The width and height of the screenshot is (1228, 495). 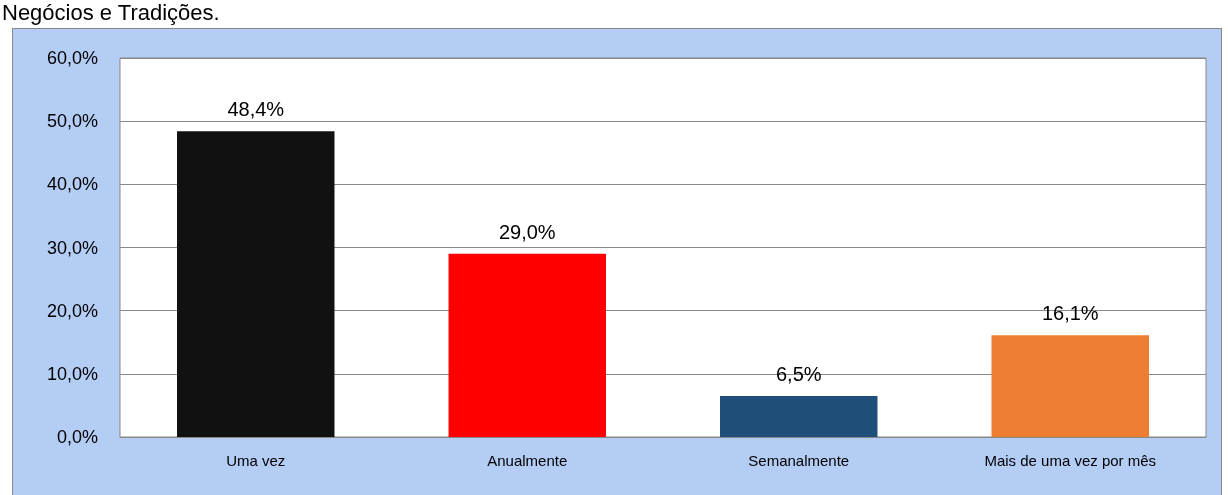 I want to click on x-tick-label: Anualmente, so click(x=527, y=460).